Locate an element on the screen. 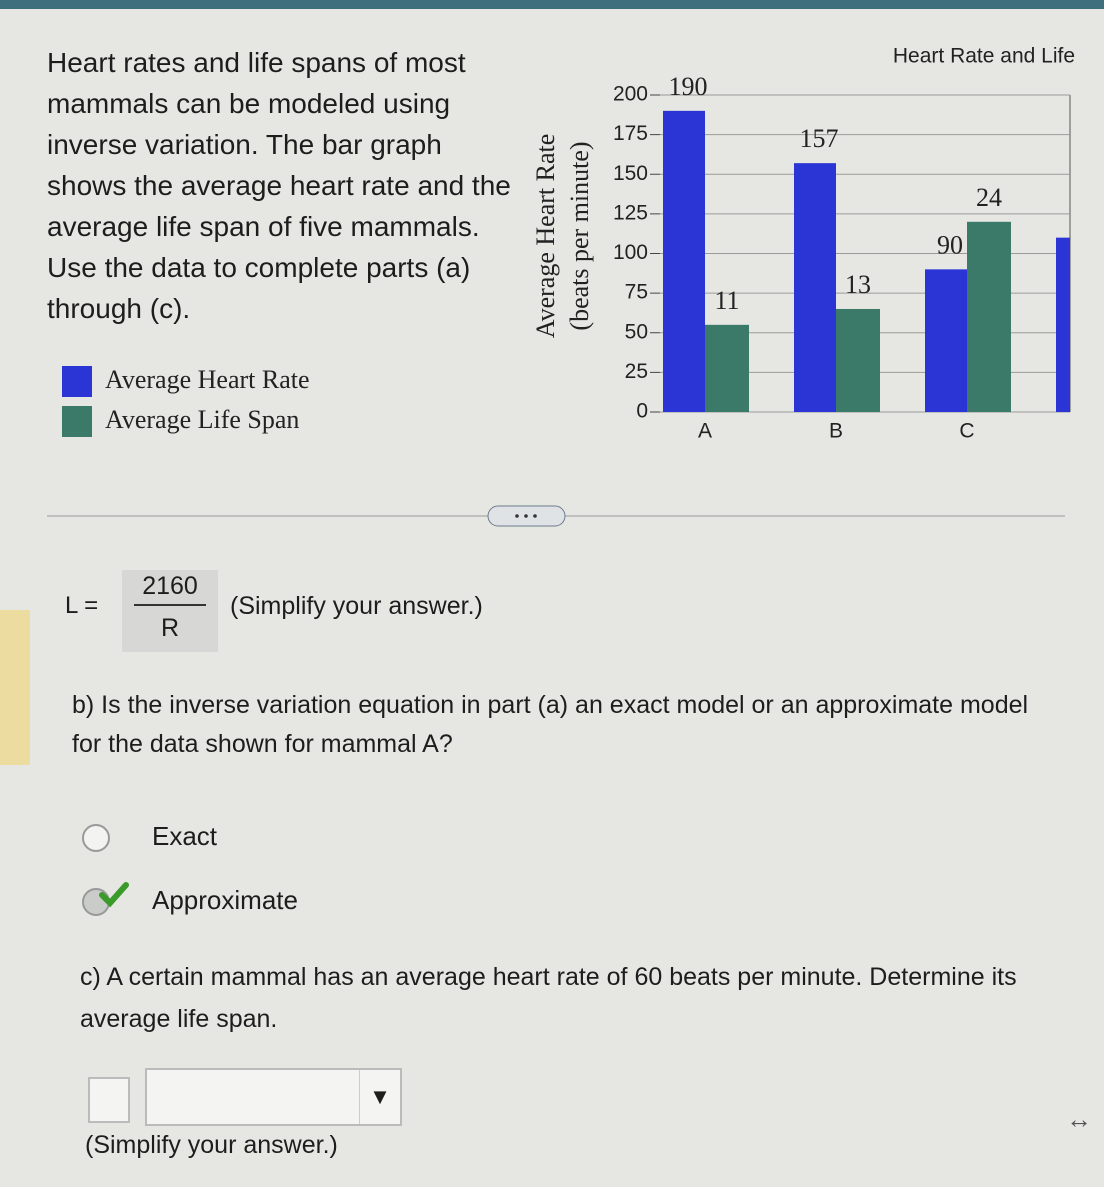 The width and height of the screenshot is (1104, 1187). fraction-bar is located at coordinates (170, 605).